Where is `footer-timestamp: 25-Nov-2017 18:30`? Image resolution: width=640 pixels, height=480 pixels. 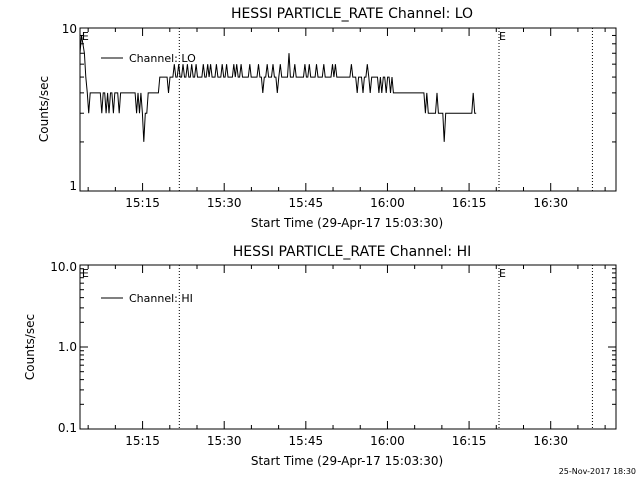
footer-timestamp: 25-Nov-2017 18:30 is located at coordinates (597, 471).